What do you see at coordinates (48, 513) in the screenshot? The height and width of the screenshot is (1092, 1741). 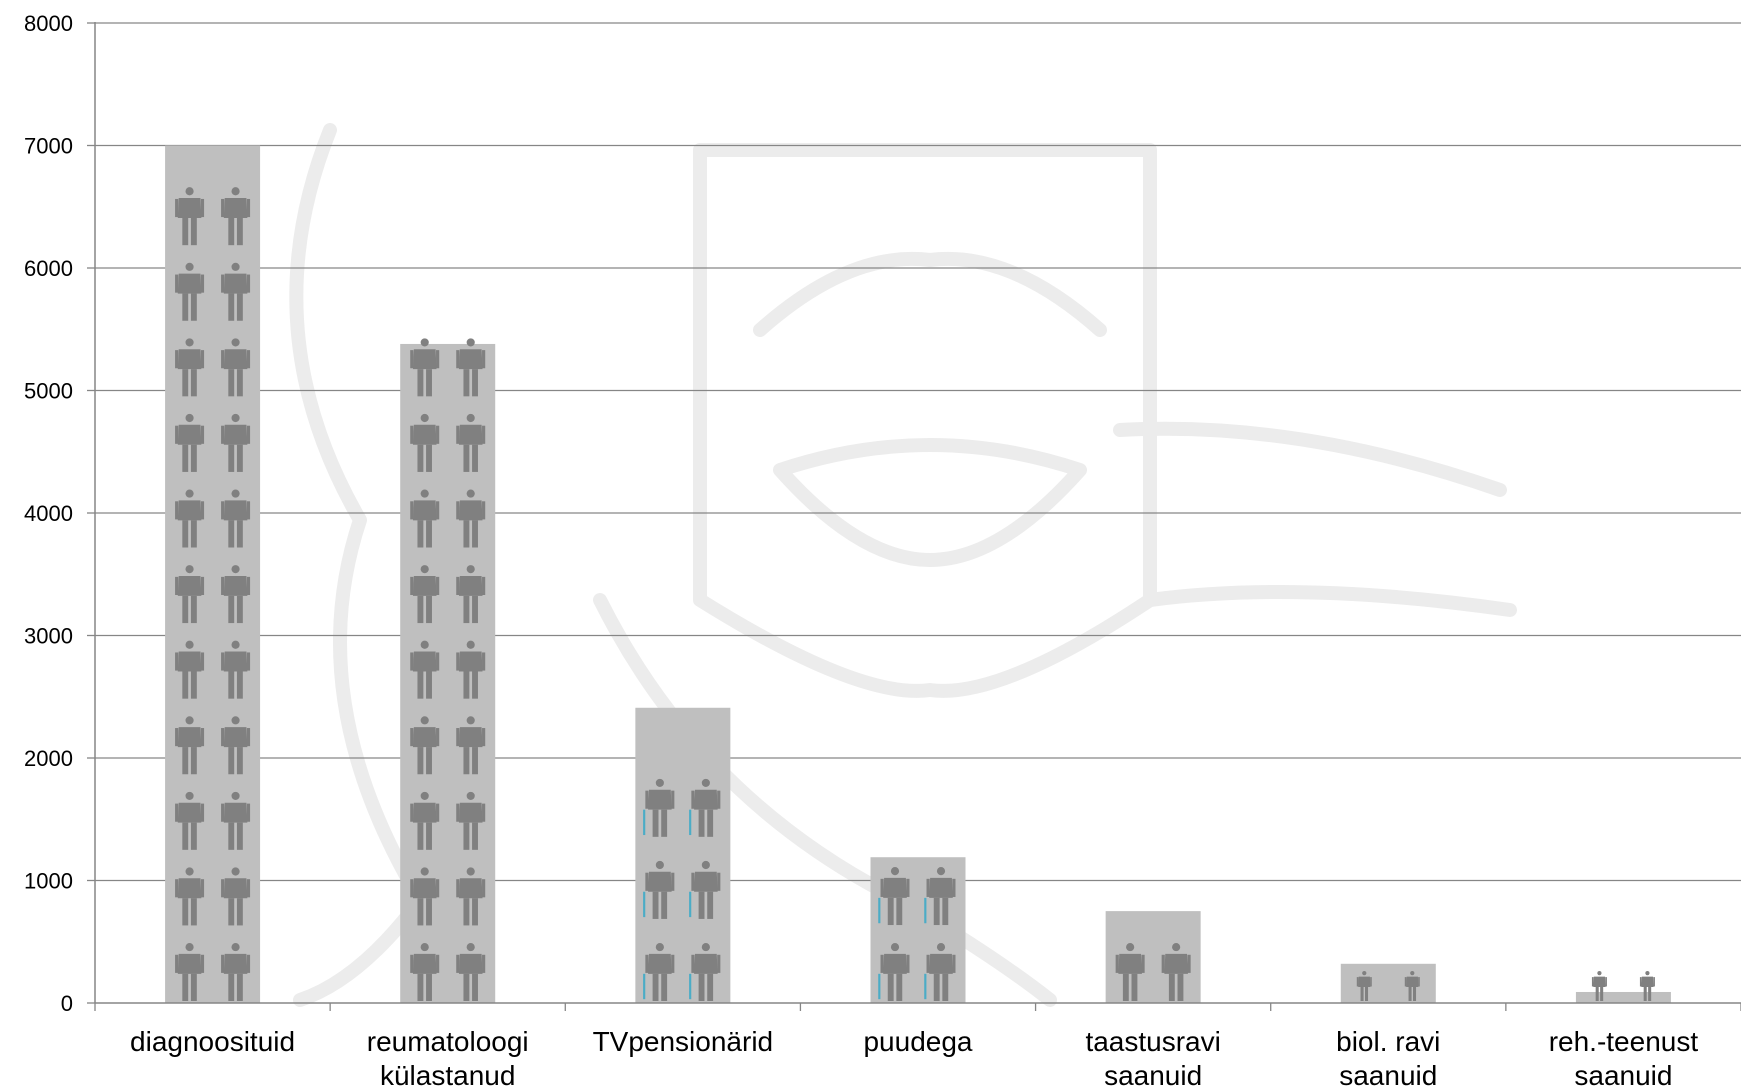 I see `y-tick-label: 4000` at bounding box center [48, 513].